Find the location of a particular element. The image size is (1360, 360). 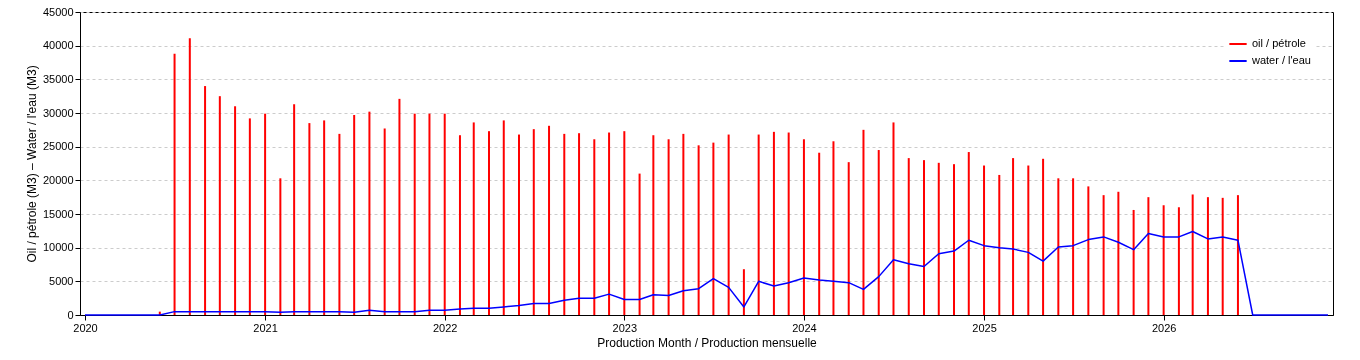

y-tick-label: 5000 is located at coordinates (61, 280).